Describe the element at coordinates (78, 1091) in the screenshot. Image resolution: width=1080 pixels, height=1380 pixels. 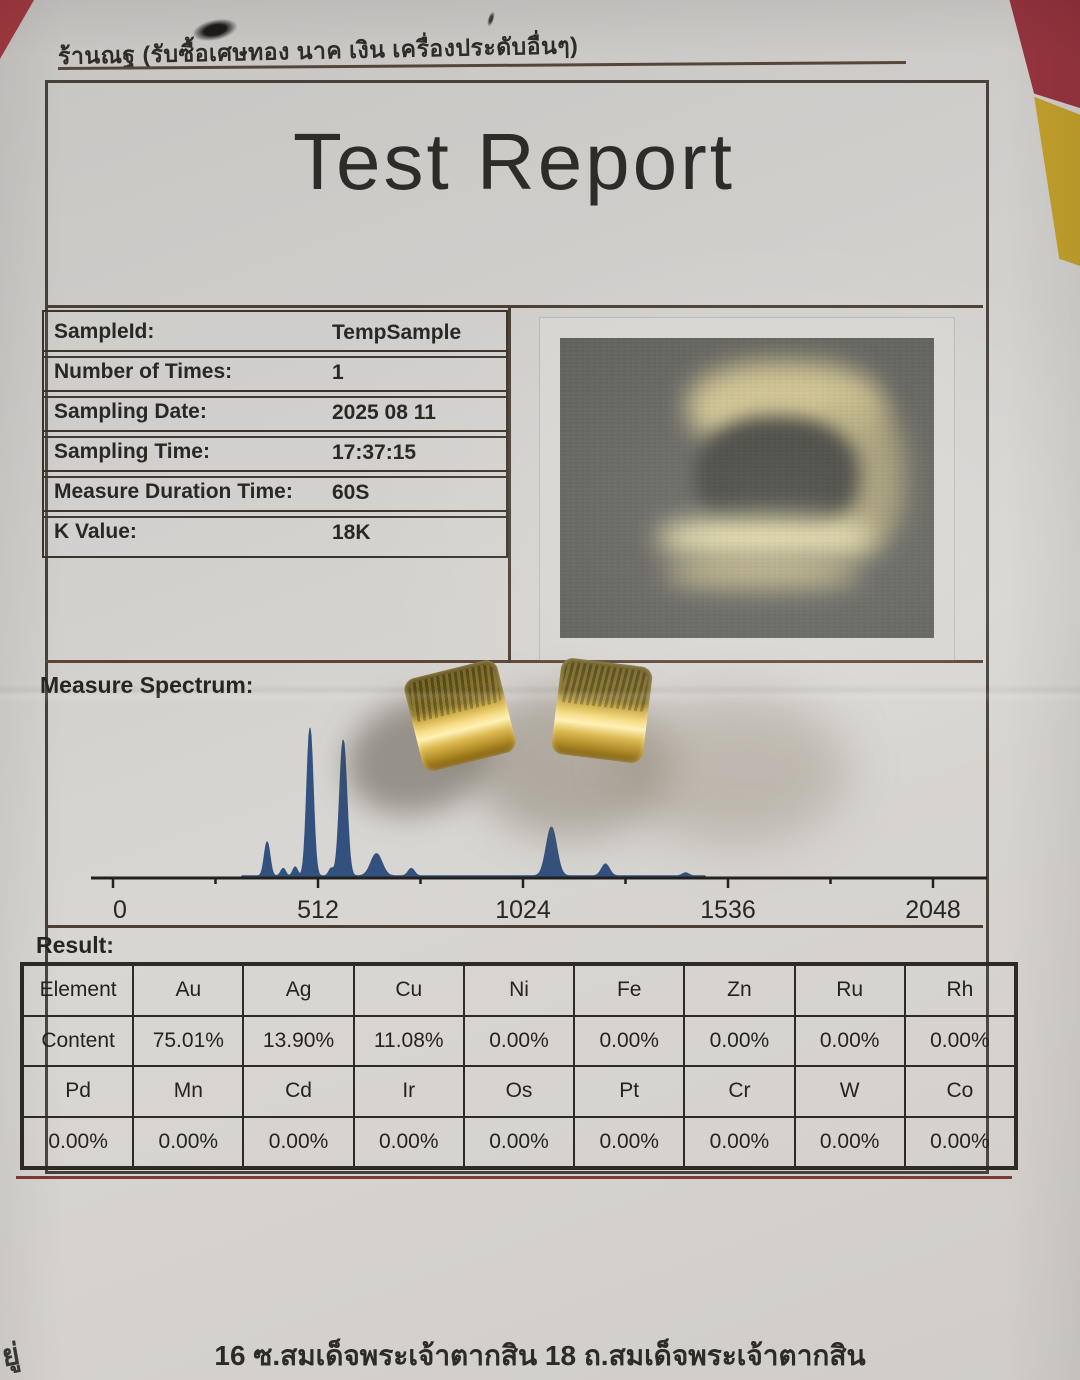
I see `result-table-cell: Pd` at that location.